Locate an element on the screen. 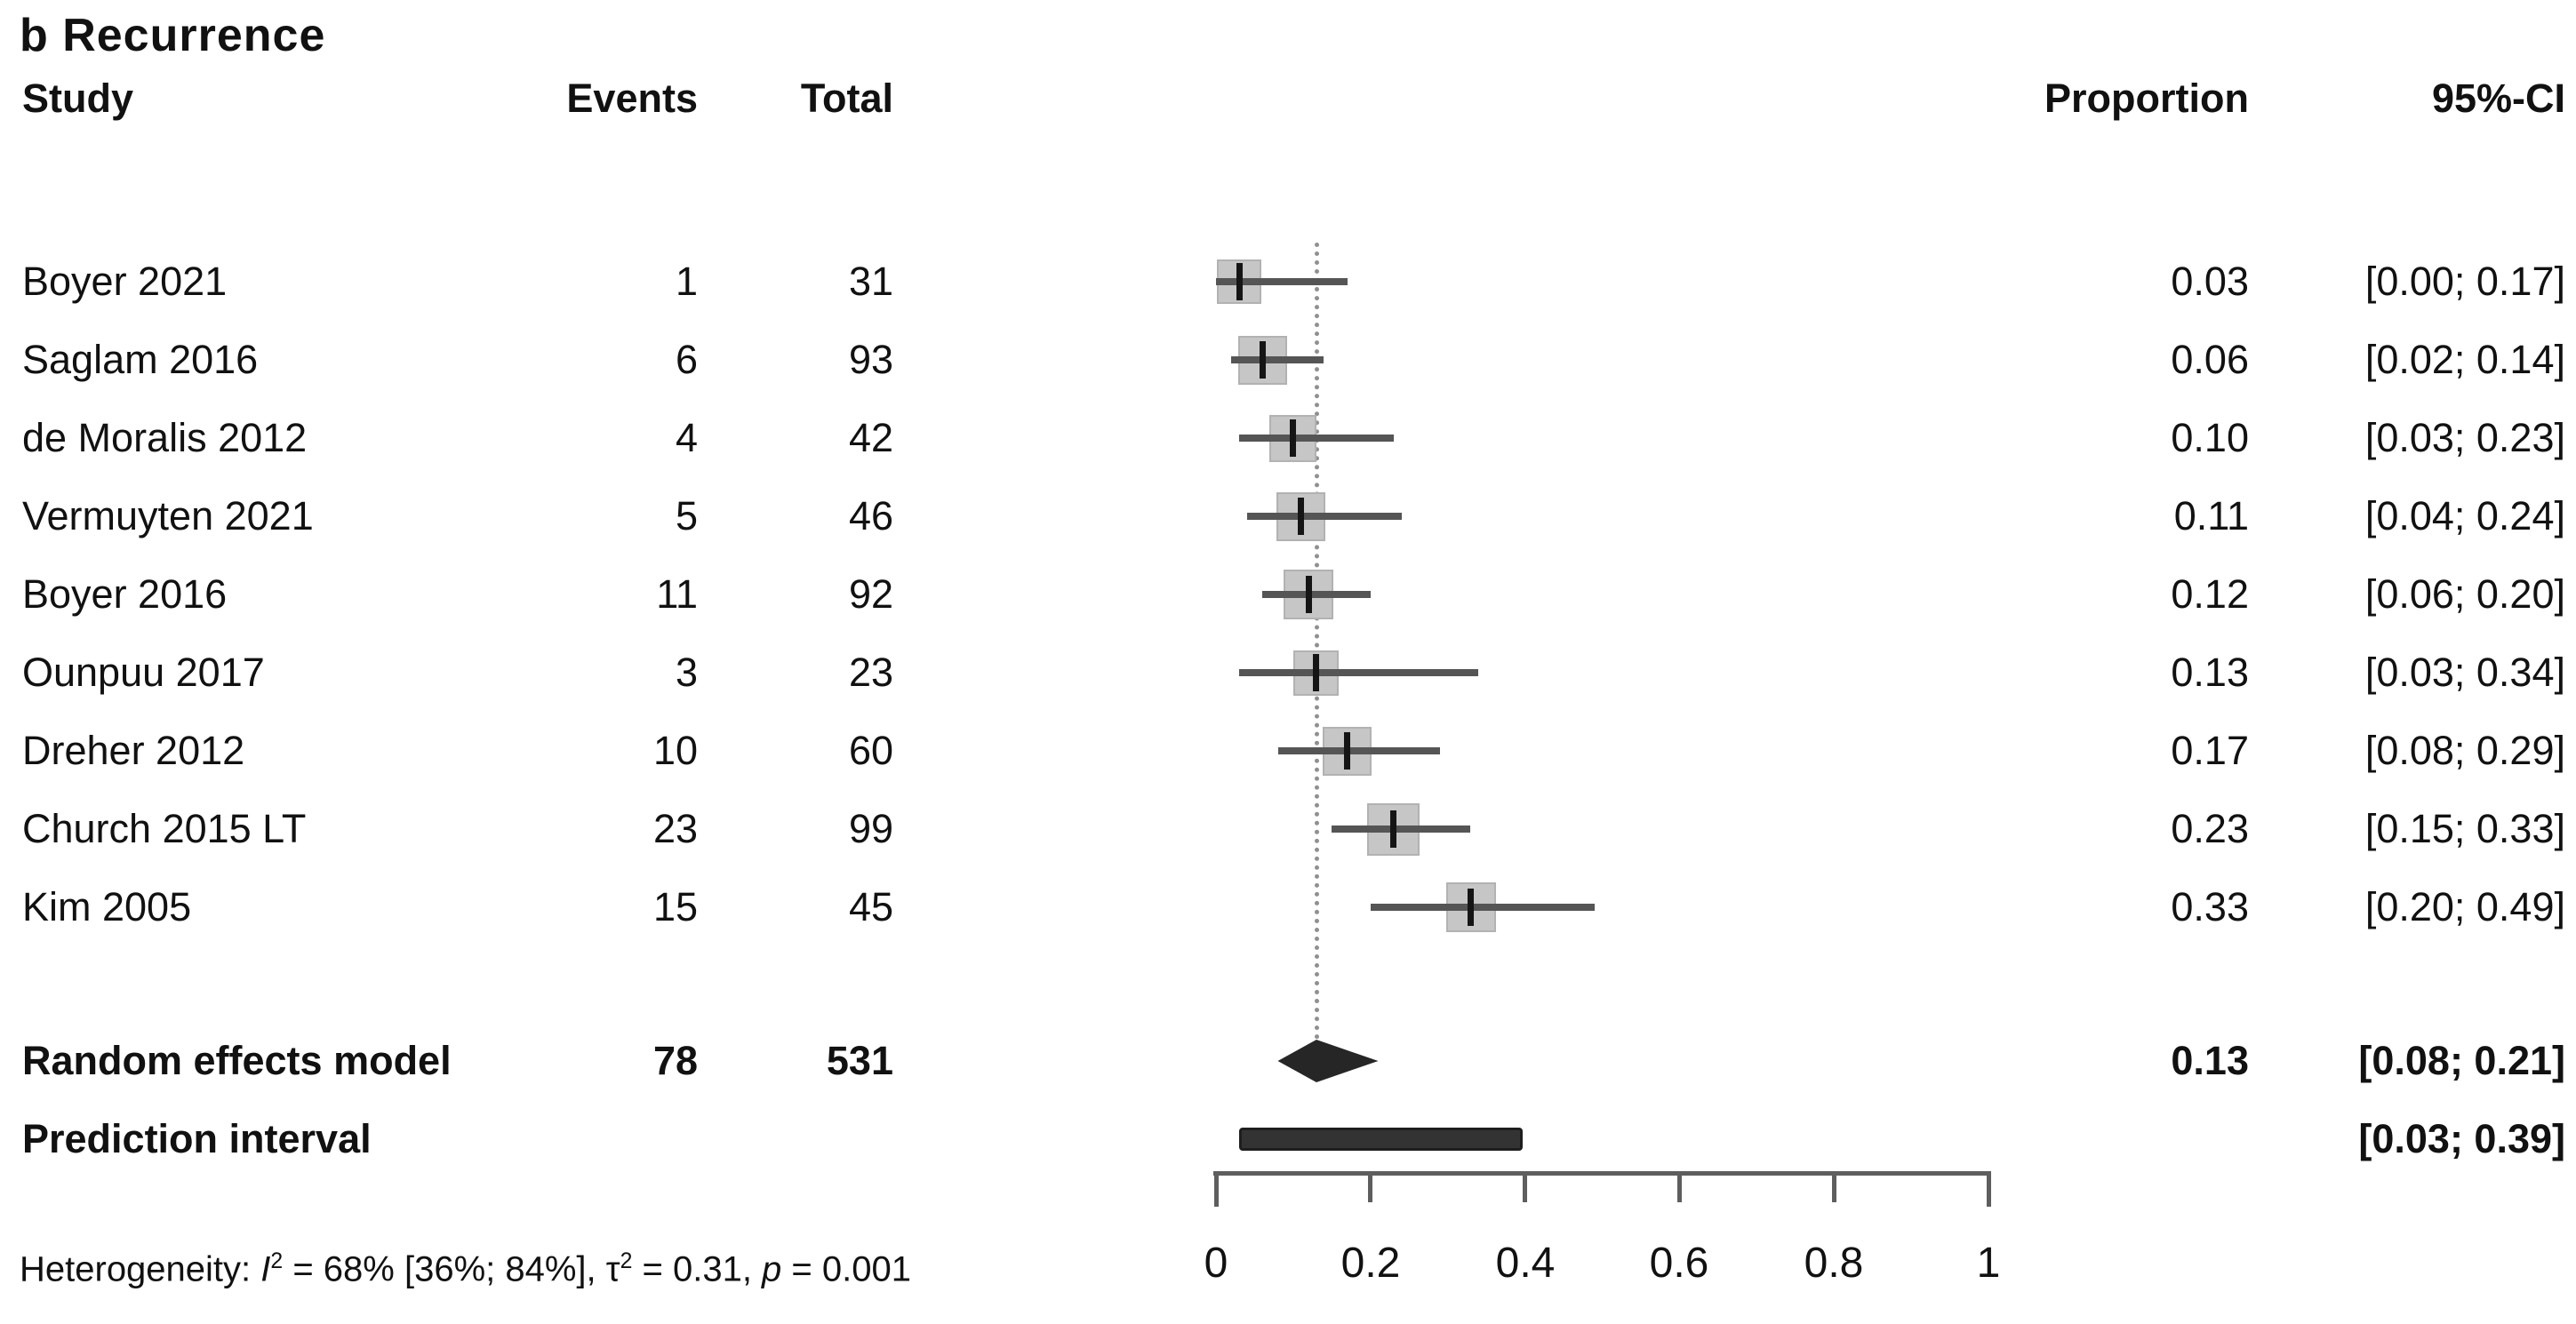  study-total: 99 is located at coordinates (870, 828).